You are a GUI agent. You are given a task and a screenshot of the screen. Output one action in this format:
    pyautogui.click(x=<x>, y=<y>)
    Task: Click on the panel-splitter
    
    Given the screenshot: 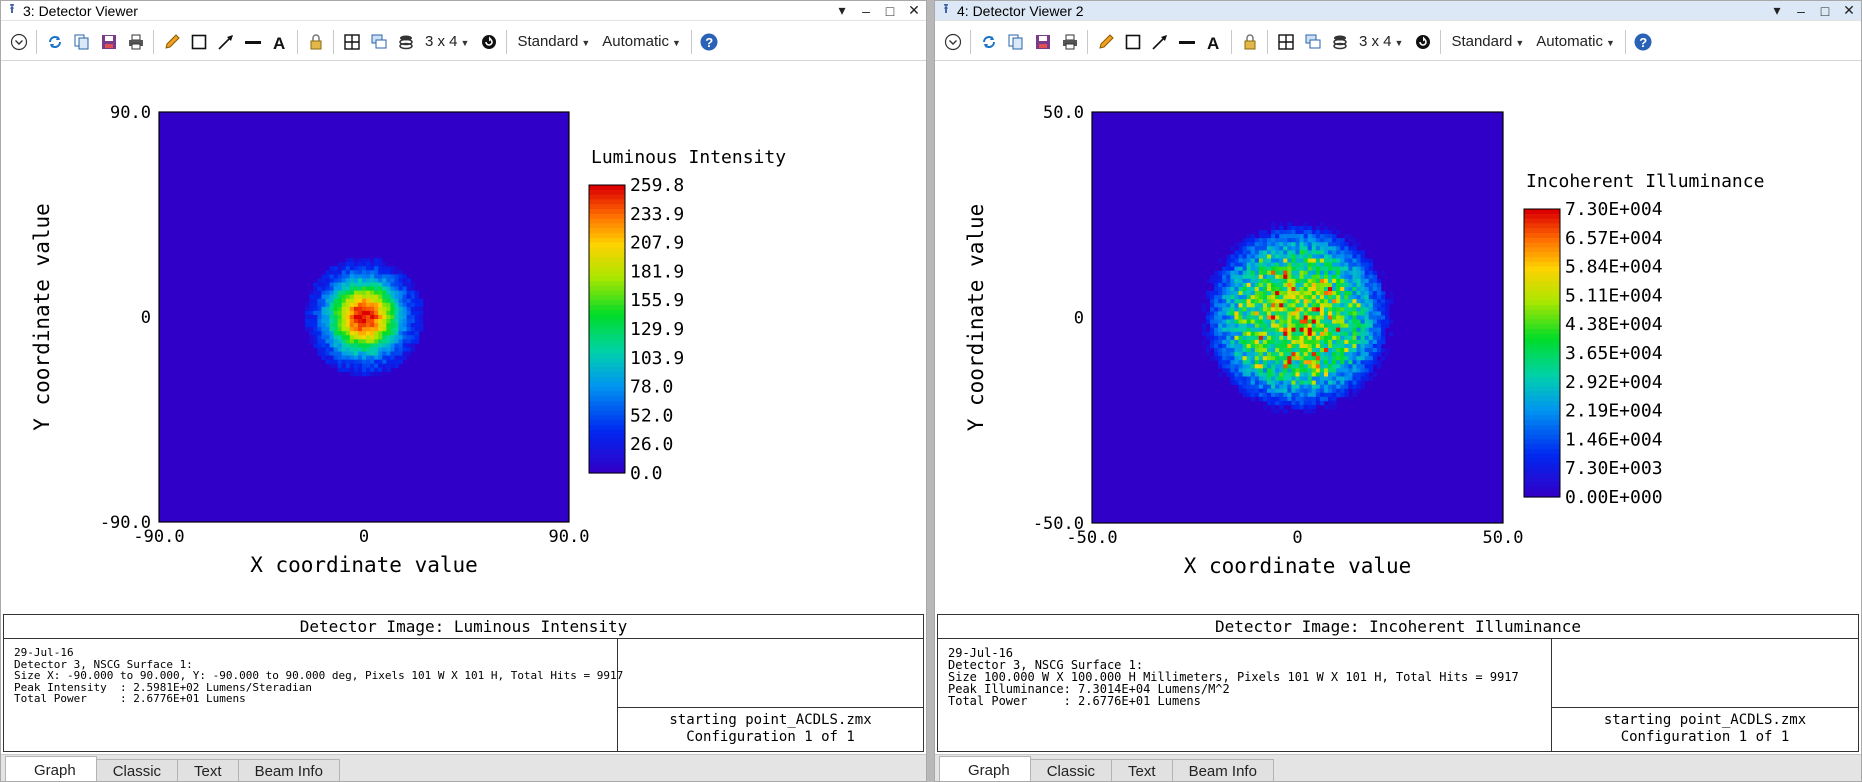 What is the action you would take?
    pyautogui.click(x=930, y=391)
    